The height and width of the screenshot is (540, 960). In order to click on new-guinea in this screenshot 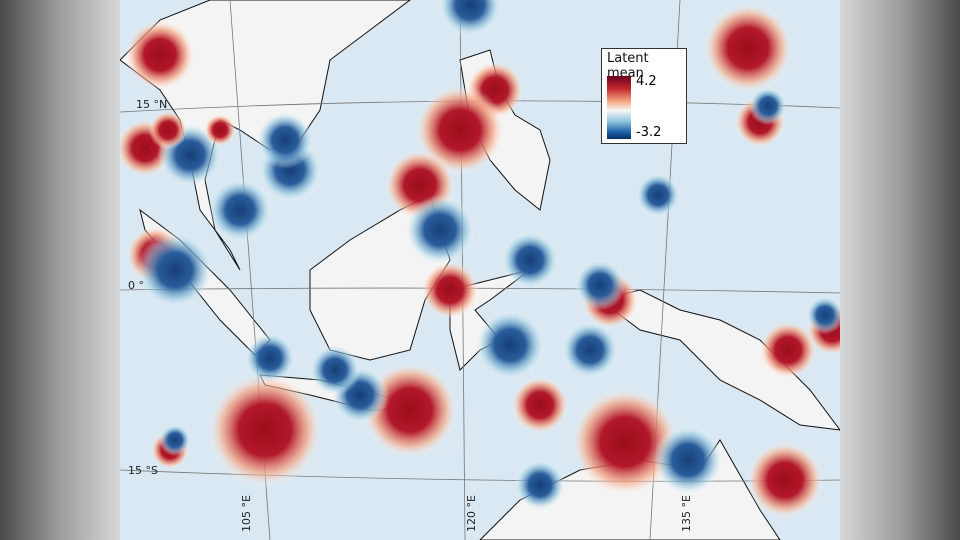, I will do `click(719, 360)`.